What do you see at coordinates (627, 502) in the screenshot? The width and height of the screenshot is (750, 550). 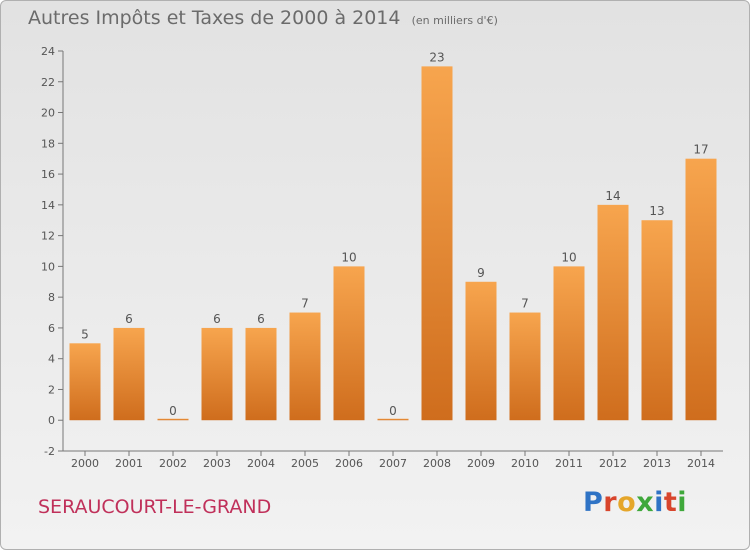 I see `brand-letter: o` at bounding box center [627, 502].